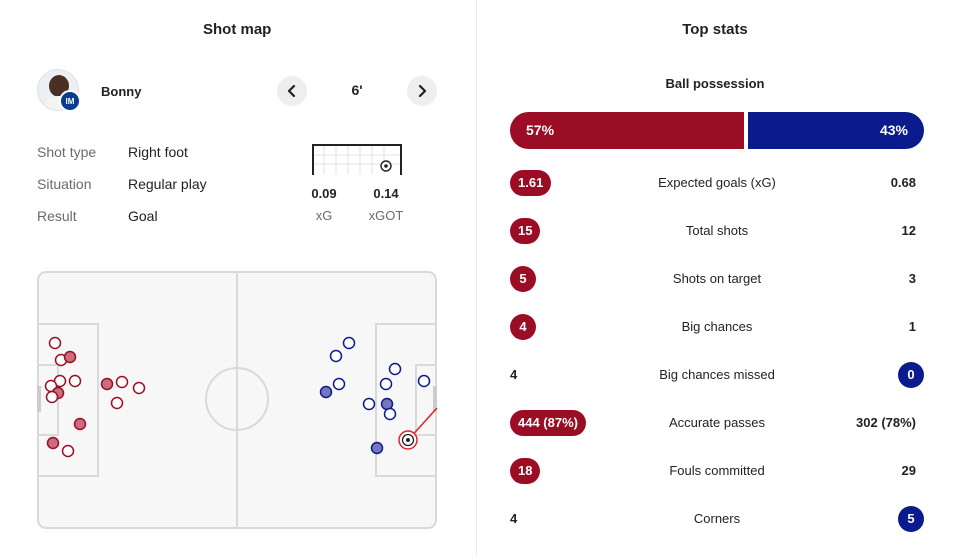 This screenshot has height=556, width=953. I want to click on chevron-right-icon, so click(422, 91).